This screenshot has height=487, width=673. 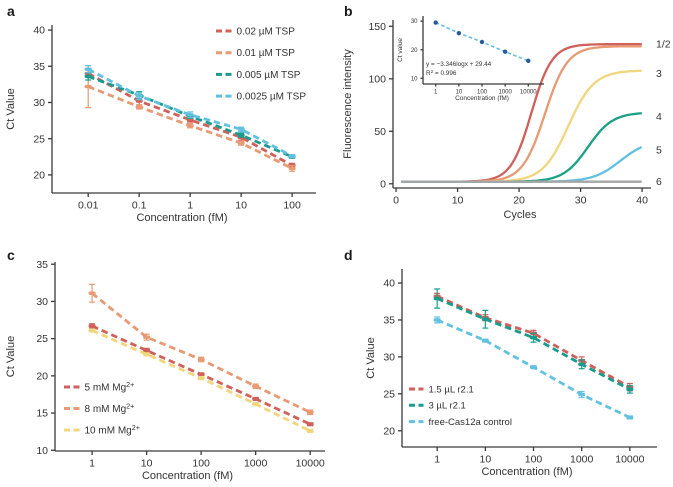 I want to click on svg-text: 150, so click(x=377, y=27).